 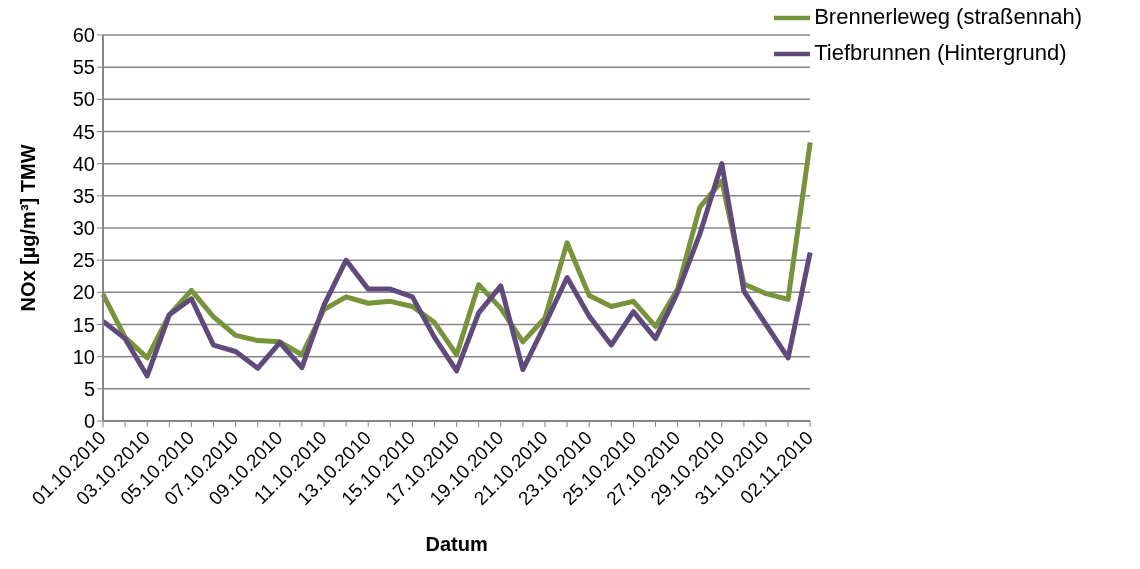 I want to click on y-tick-label: 20, so click(x=83, y=292).